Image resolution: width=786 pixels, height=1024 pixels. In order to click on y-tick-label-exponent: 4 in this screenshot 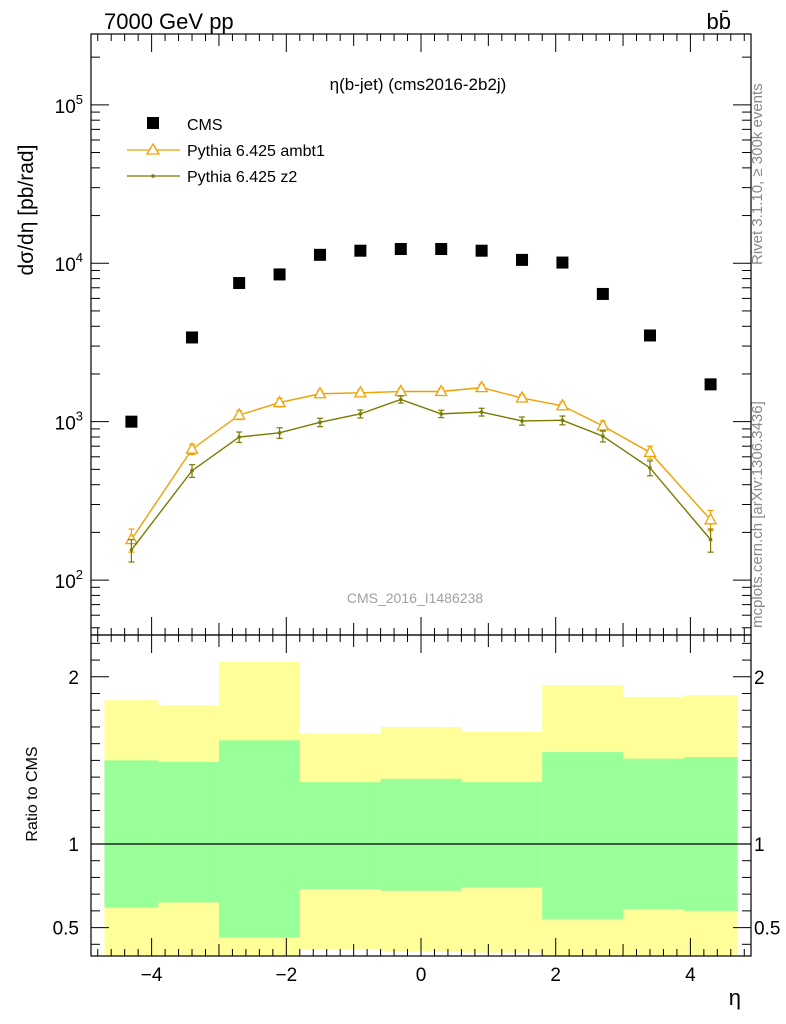, I will do `click(79, 257)`.